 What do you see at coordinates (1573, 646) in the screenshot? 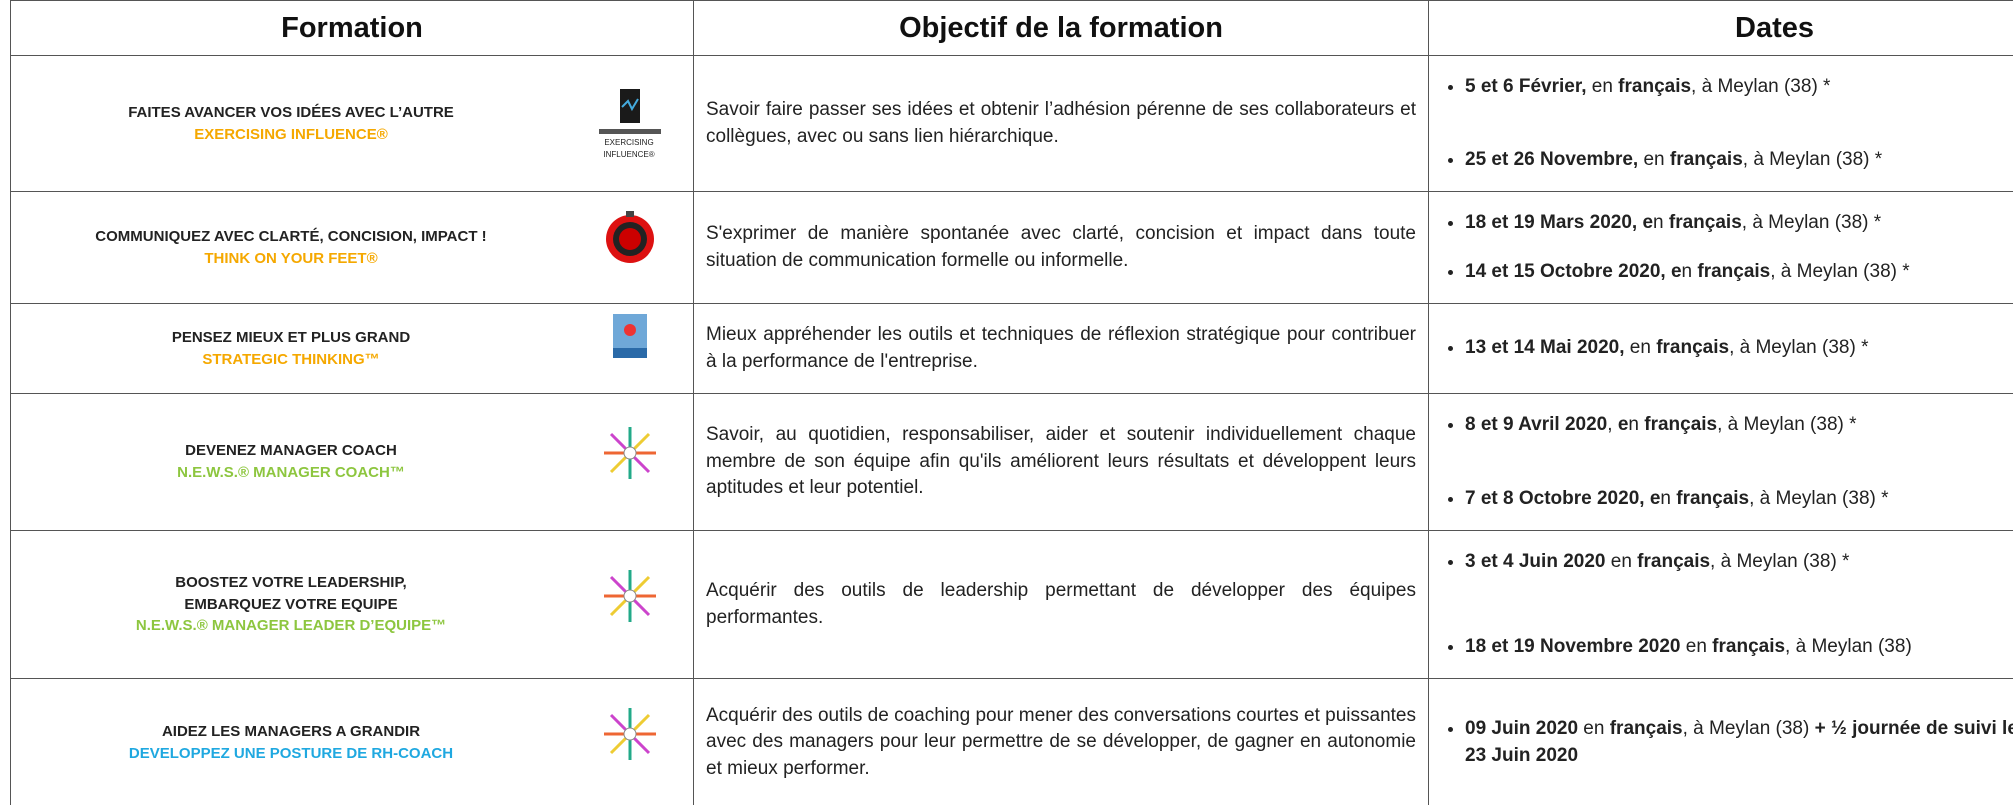
I see `date-text: 18 et 19 Novembre 2020` at bounding box center [1573, 646].